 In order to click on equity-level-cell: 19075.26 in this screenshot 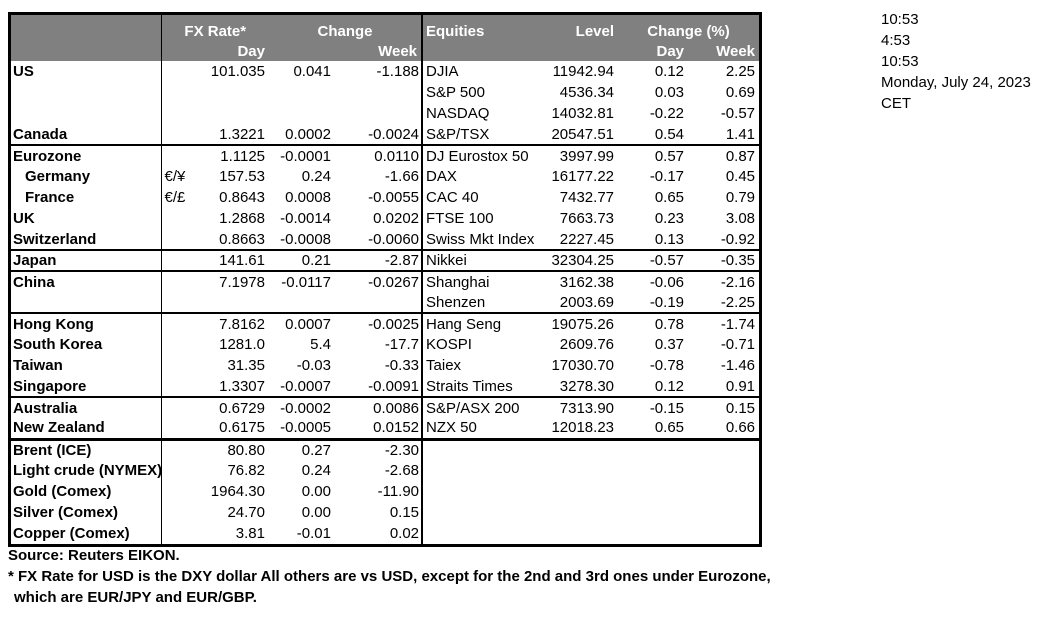, I will do `click(583, 324)`.